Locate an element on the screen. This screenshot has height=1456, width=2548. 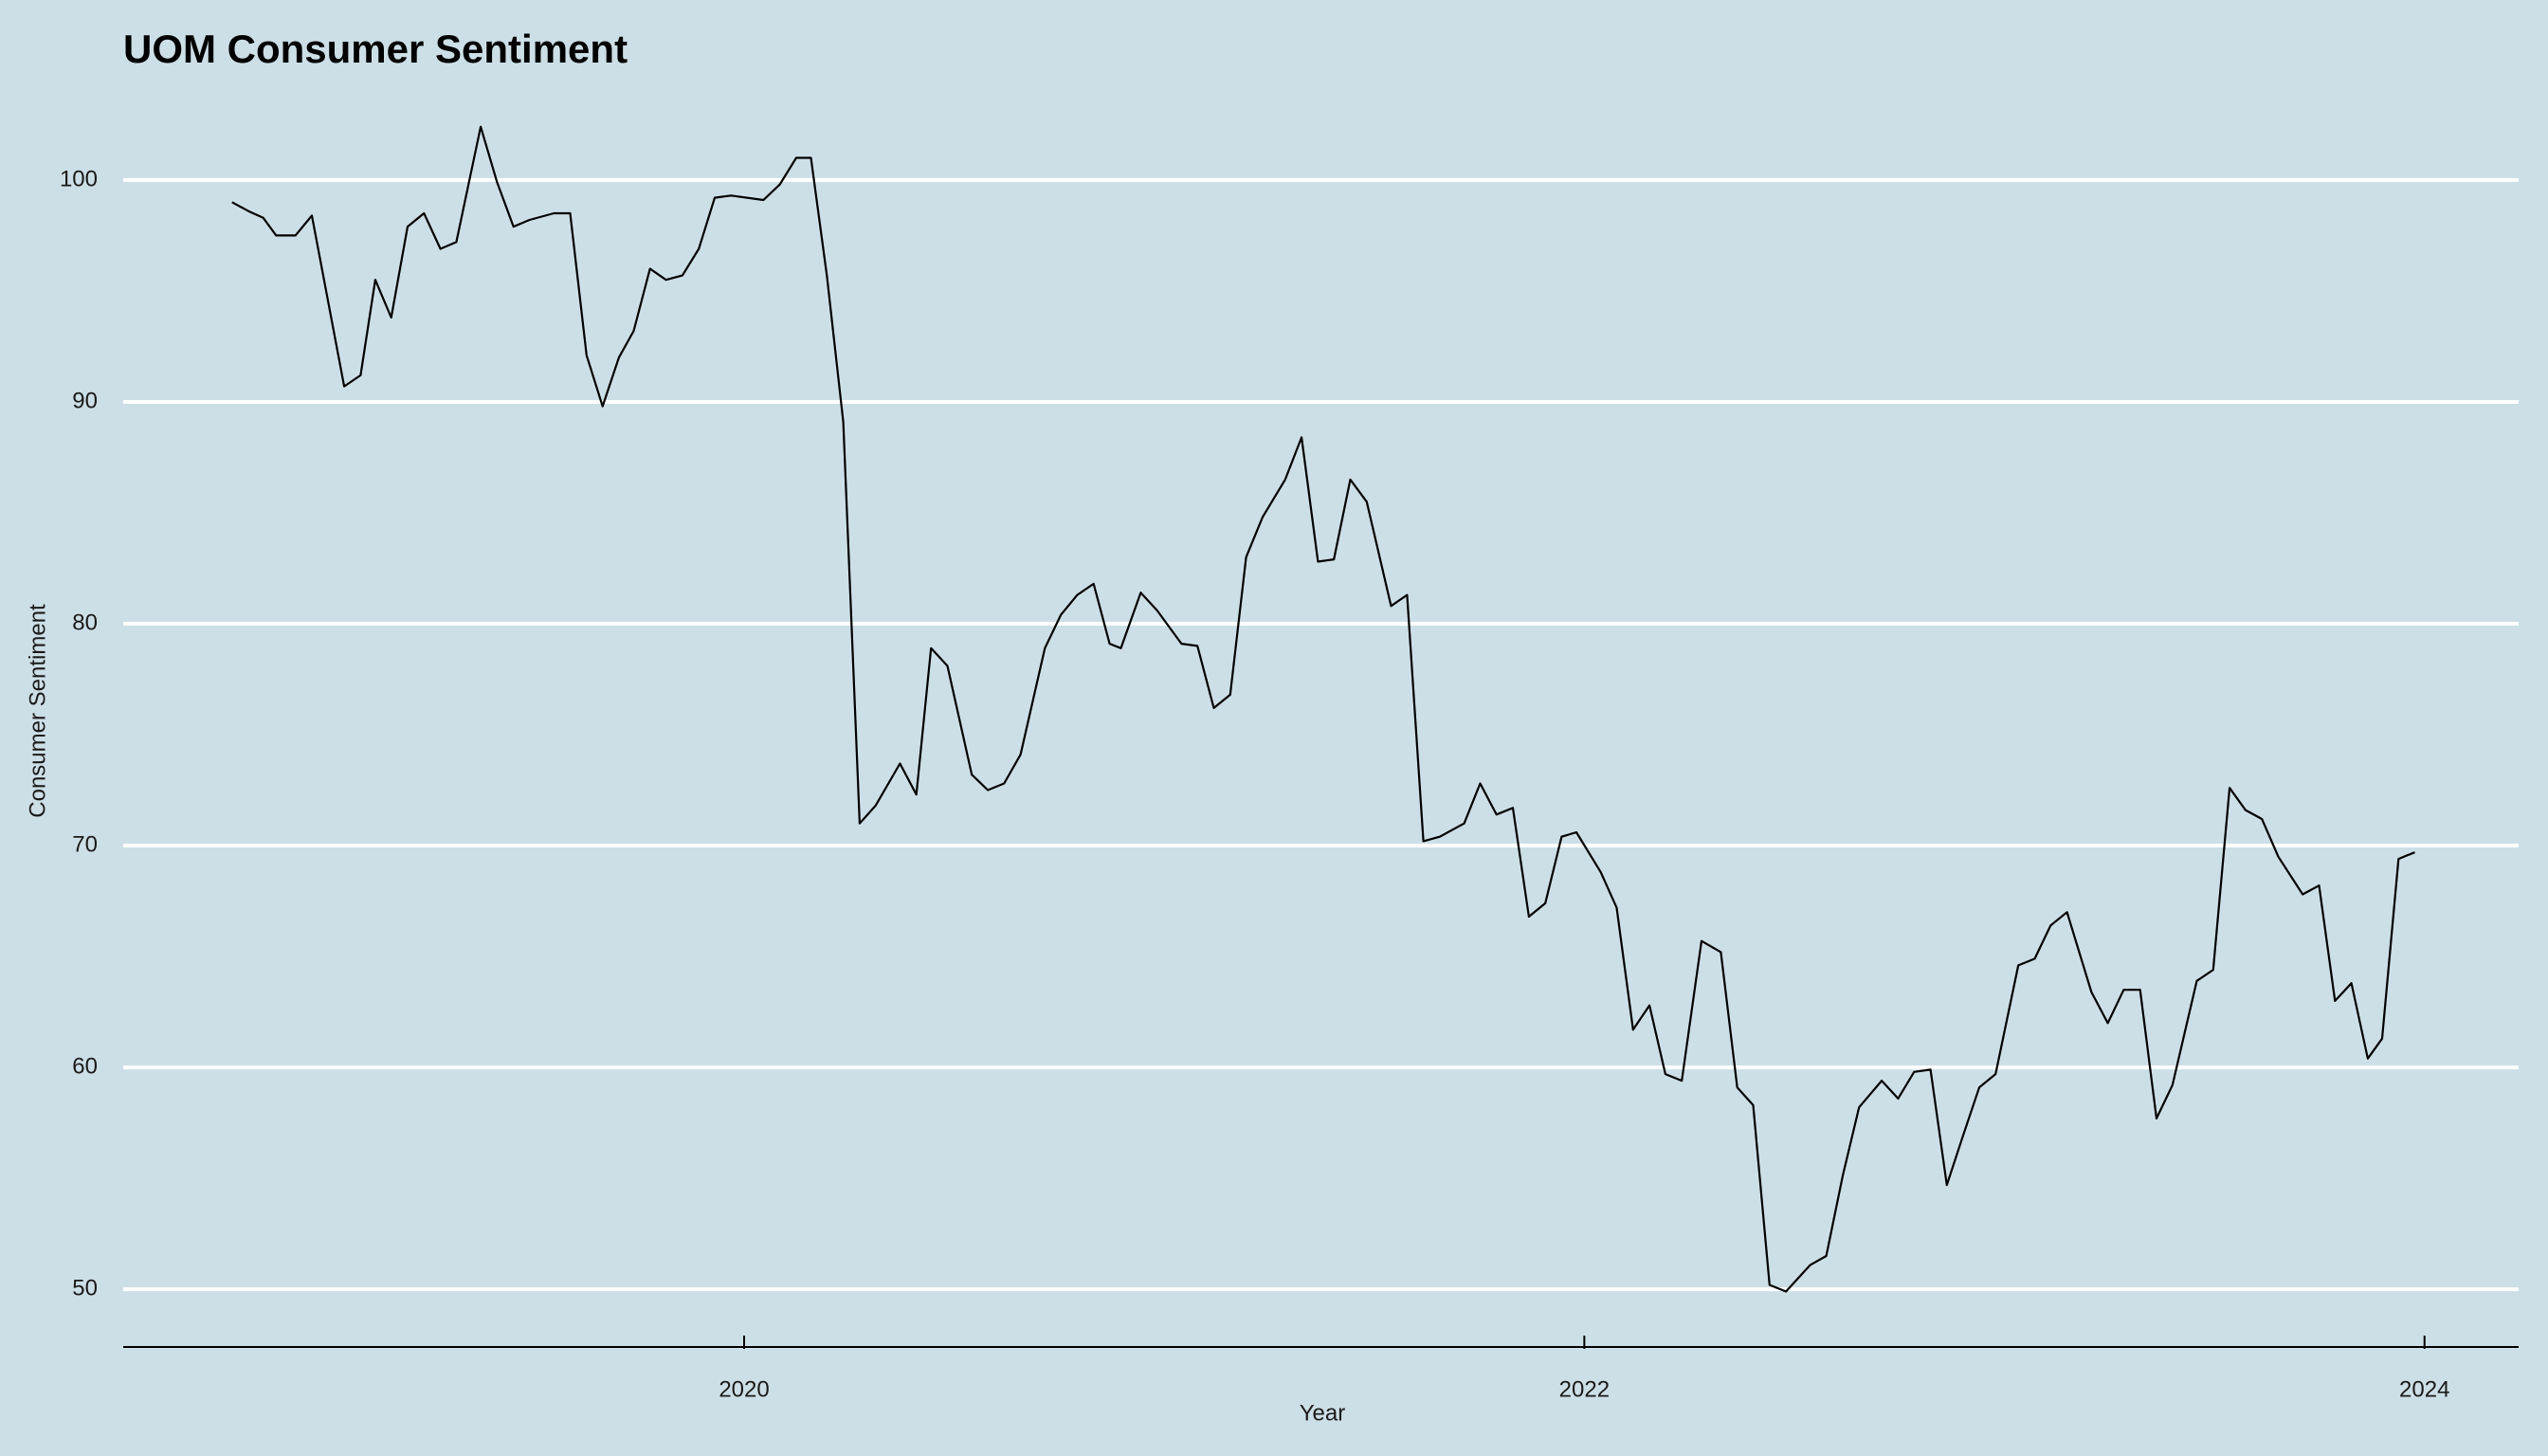
x-axis-title: Year is located at coordinates (1323, 1413).